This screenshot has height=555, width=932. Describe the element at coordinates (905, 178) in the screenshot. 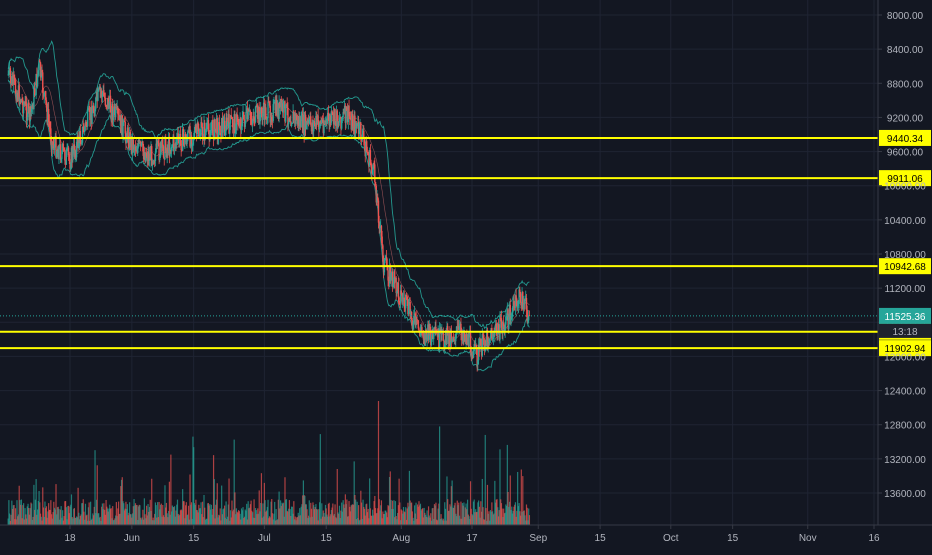

I see `level-label-box` at that location.